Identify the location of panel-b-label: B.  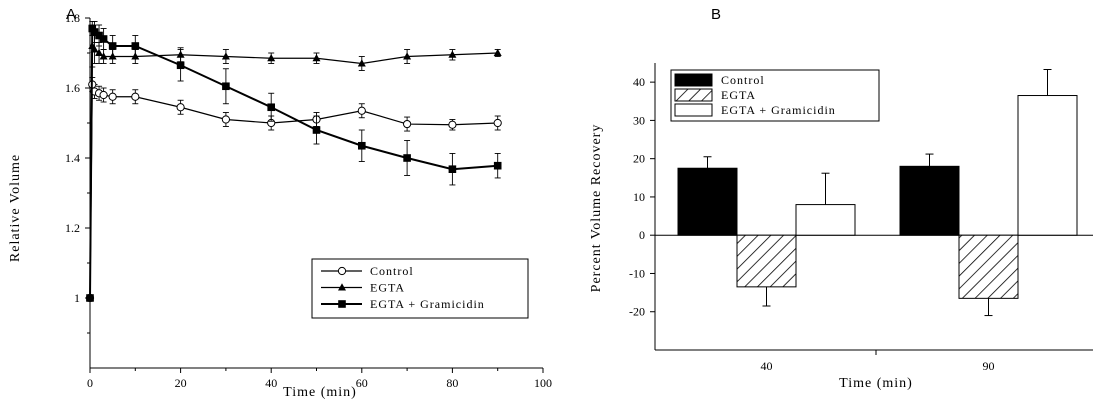
(716, 14).